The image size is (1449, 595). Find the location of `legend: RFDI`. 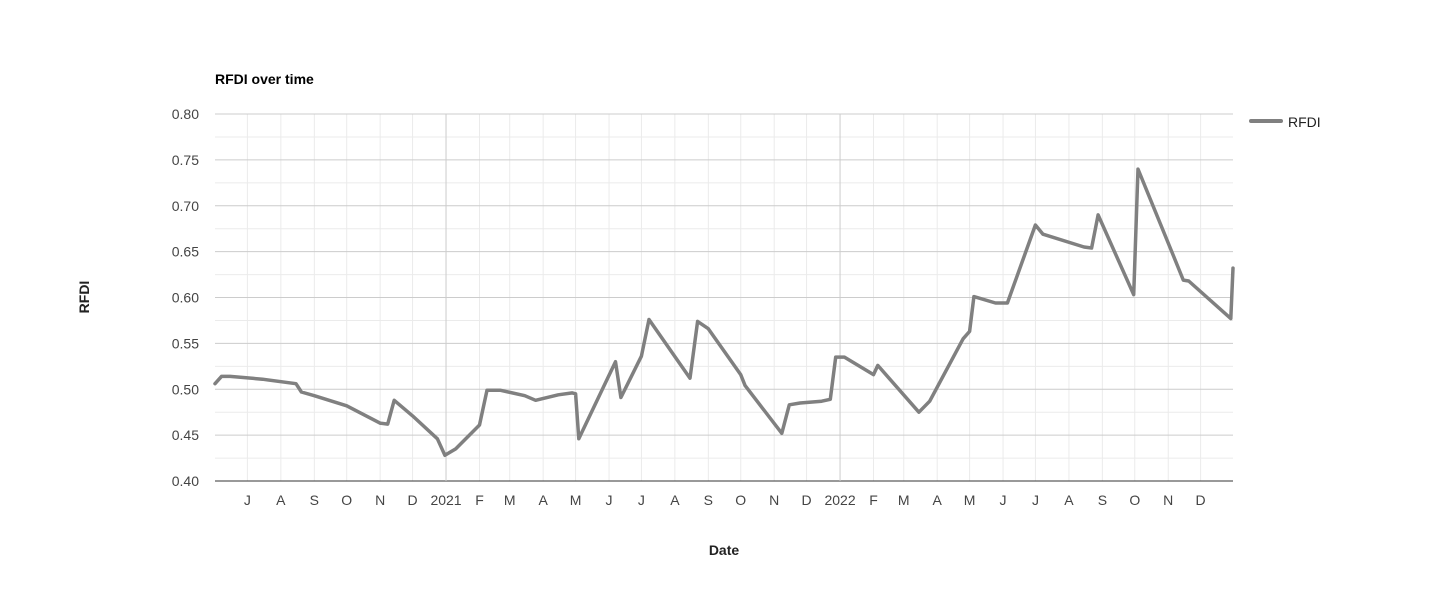

legend: RFDI is located at coordinates (1285, 122).